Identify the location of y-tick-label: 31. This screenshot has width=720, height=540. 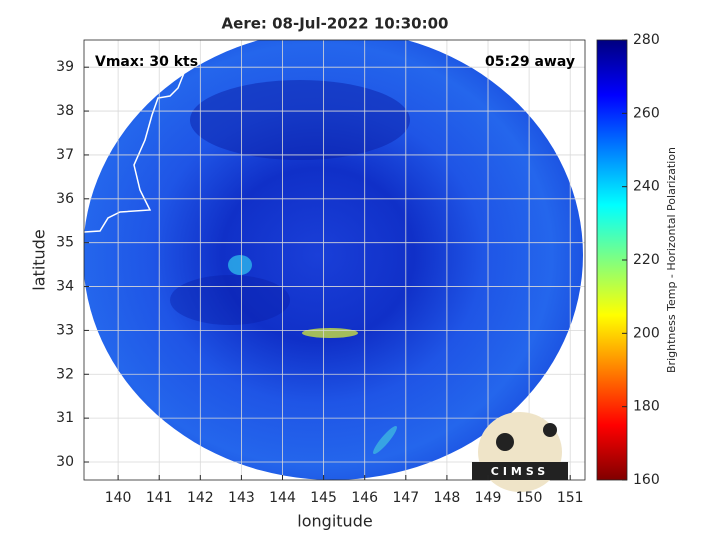
(65, 418).